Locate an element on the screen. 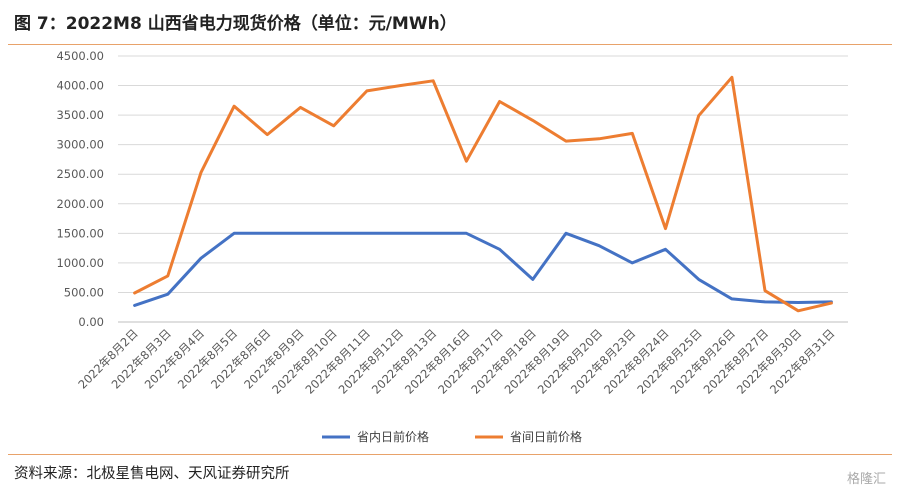 This screenshot has width=900, height=496. y-tick-label: 3000.00 is located at coordinates (80, 145).